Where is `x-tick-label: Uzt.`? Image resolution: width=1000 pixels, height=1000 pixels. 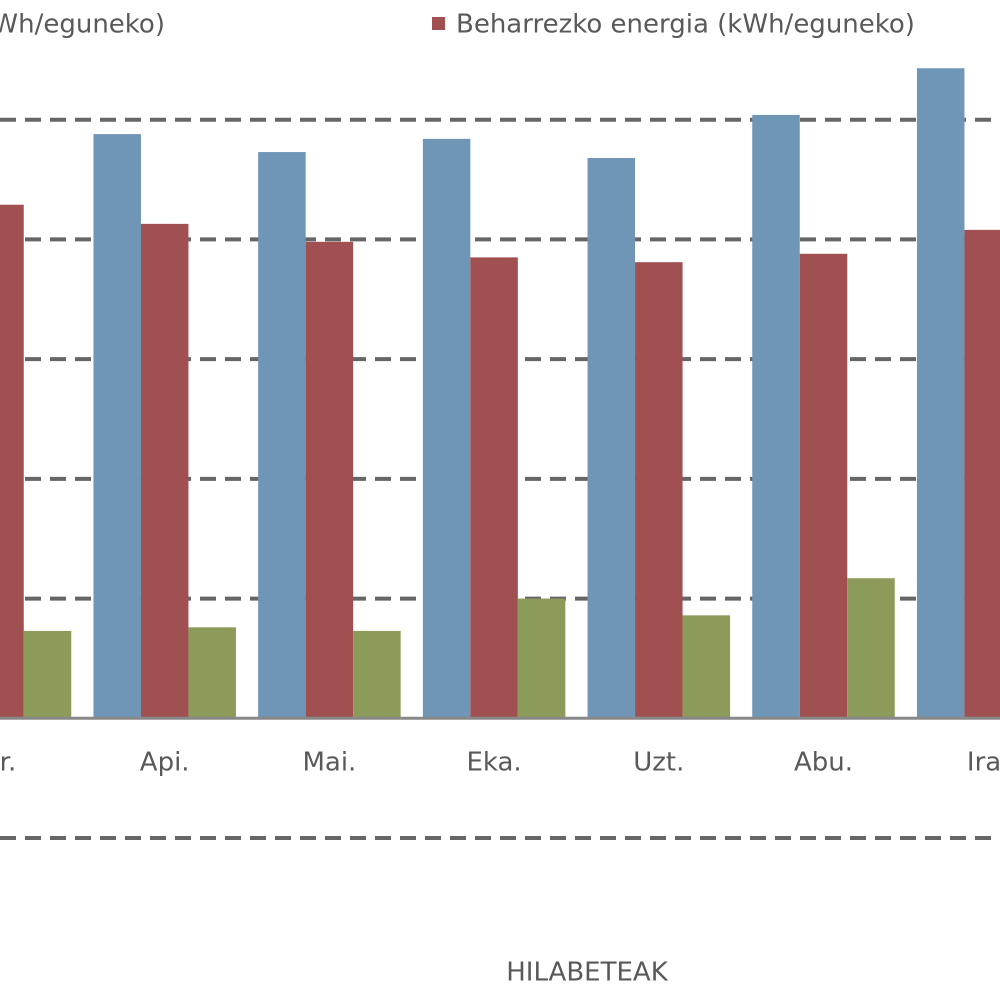
x-tick-label: Uzt. is located at coordinates (658, 763).